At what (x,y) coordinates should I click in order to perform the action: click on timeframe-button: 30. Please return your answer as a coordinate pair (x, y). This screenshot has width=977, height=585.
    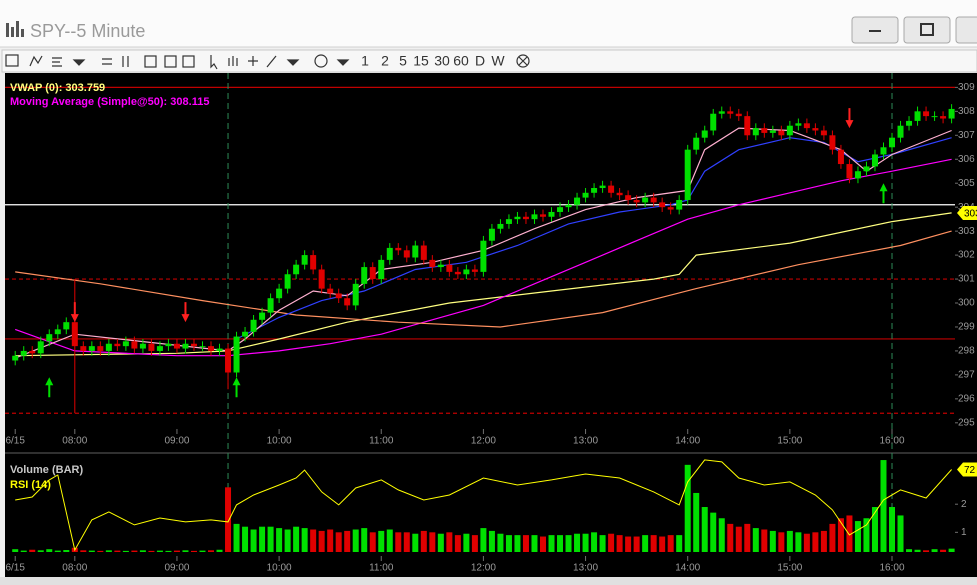
    Looking at the image, I should click on (442, 61).